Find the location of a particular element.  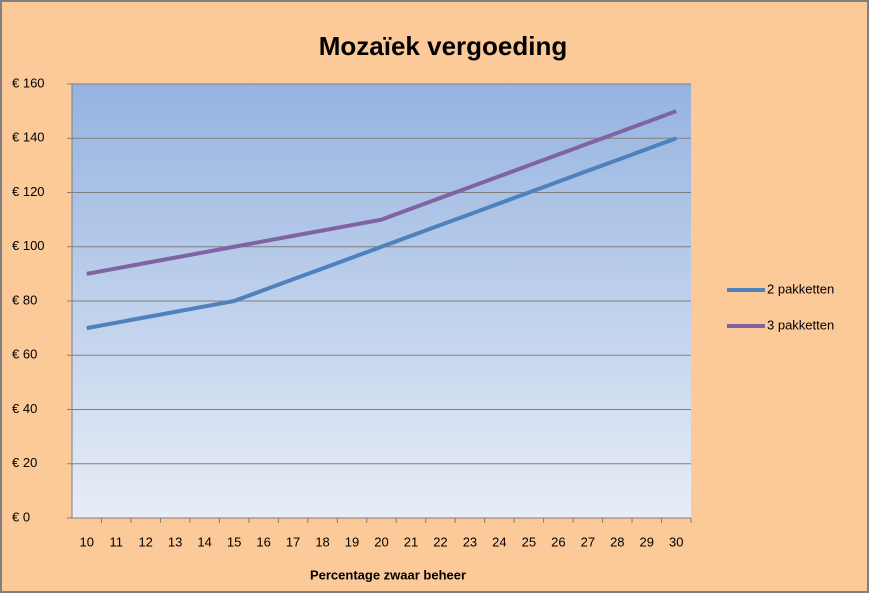

x-tick-label: 24 is located at coordinates (499, 541).